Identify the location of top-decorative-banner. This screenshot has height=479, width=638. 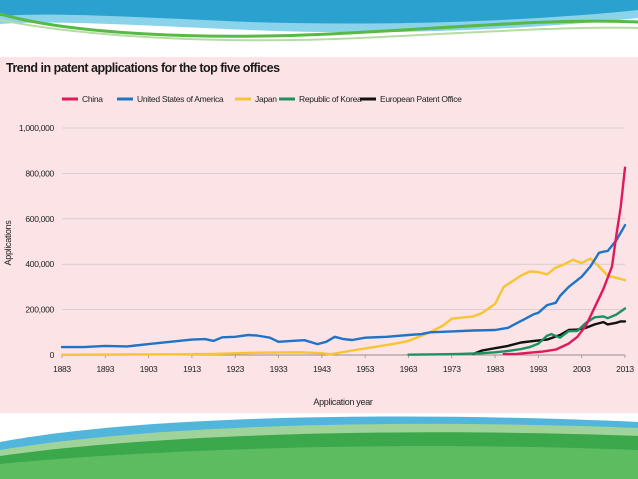
(319, 23).